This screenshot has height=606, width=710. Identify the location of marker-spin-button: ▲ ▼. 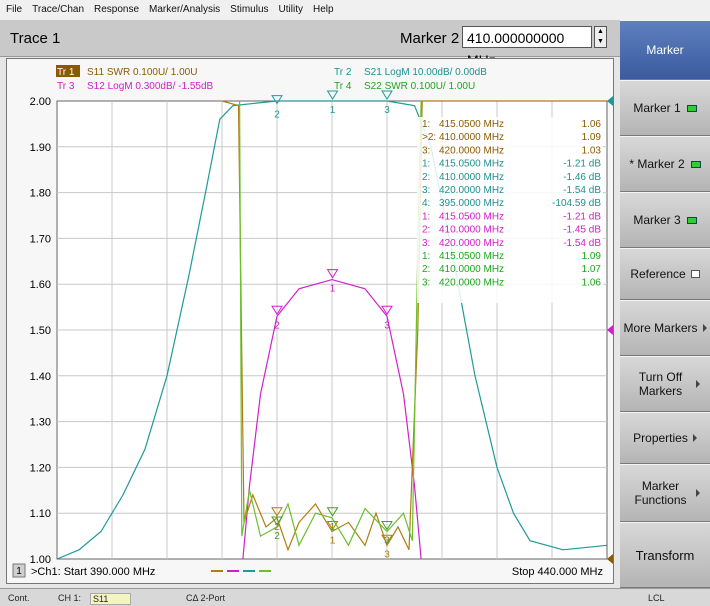
(600, 37).